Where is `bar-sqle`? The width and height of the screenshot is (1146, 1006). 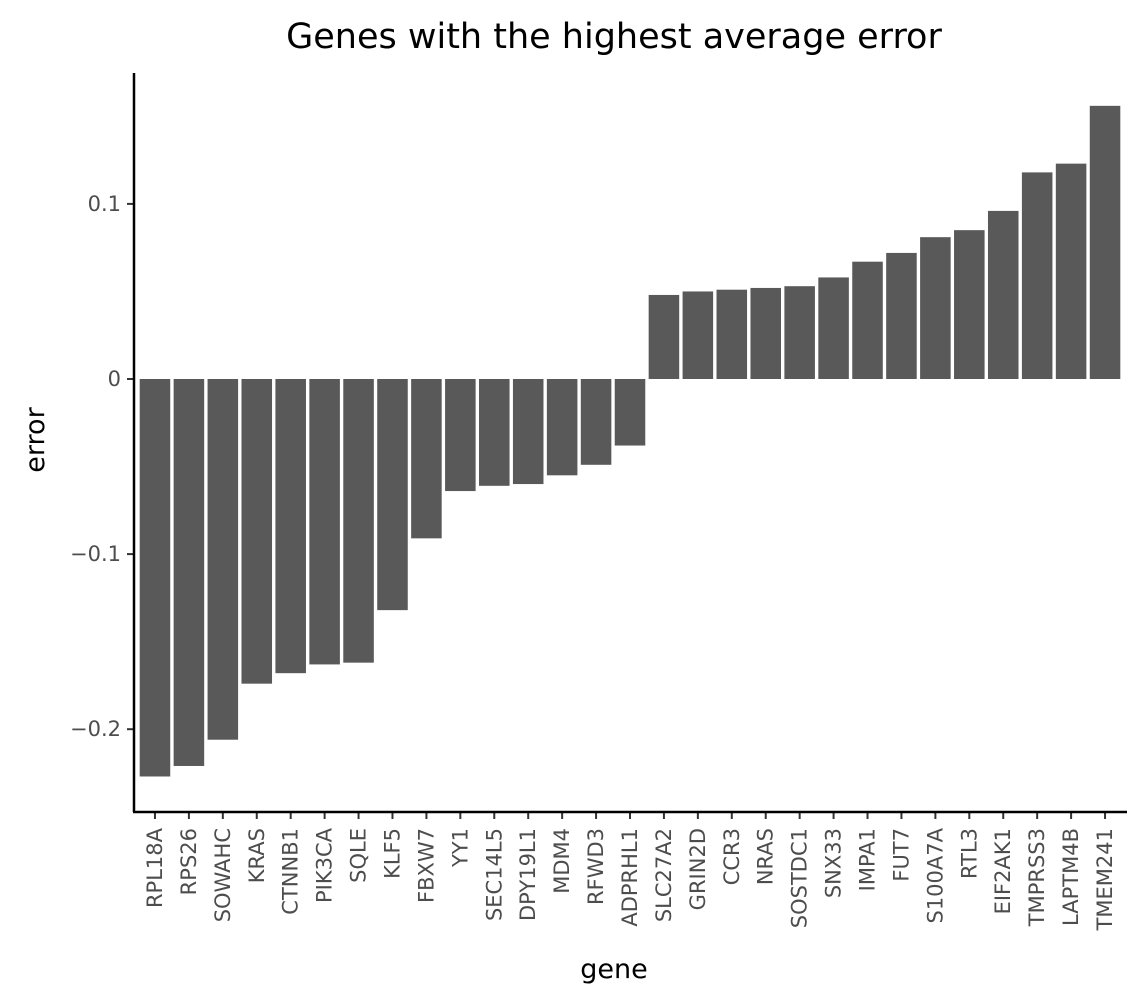 bar-sqle is located at coordinates (358, 521).